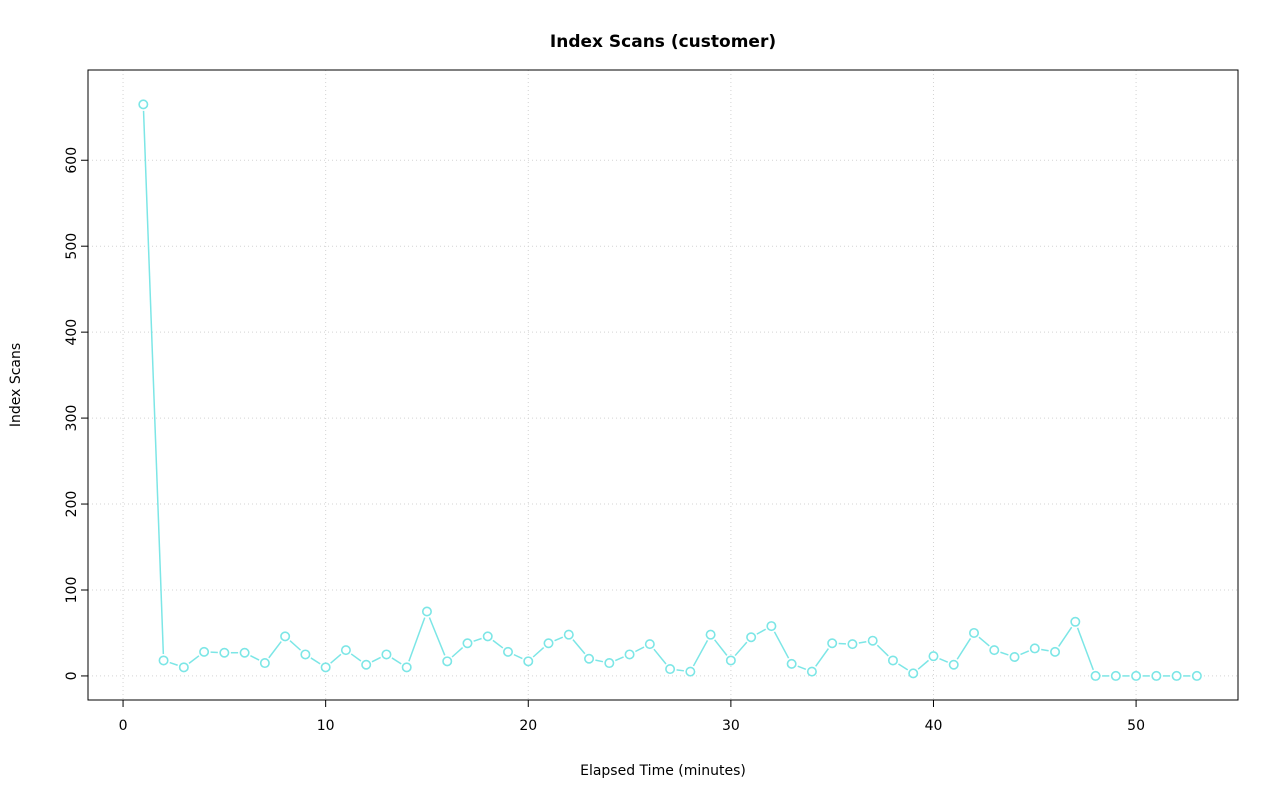 This screenshot has width=1280, height=801. I want to click on x-tick-label: 50, so click(1136, 726).